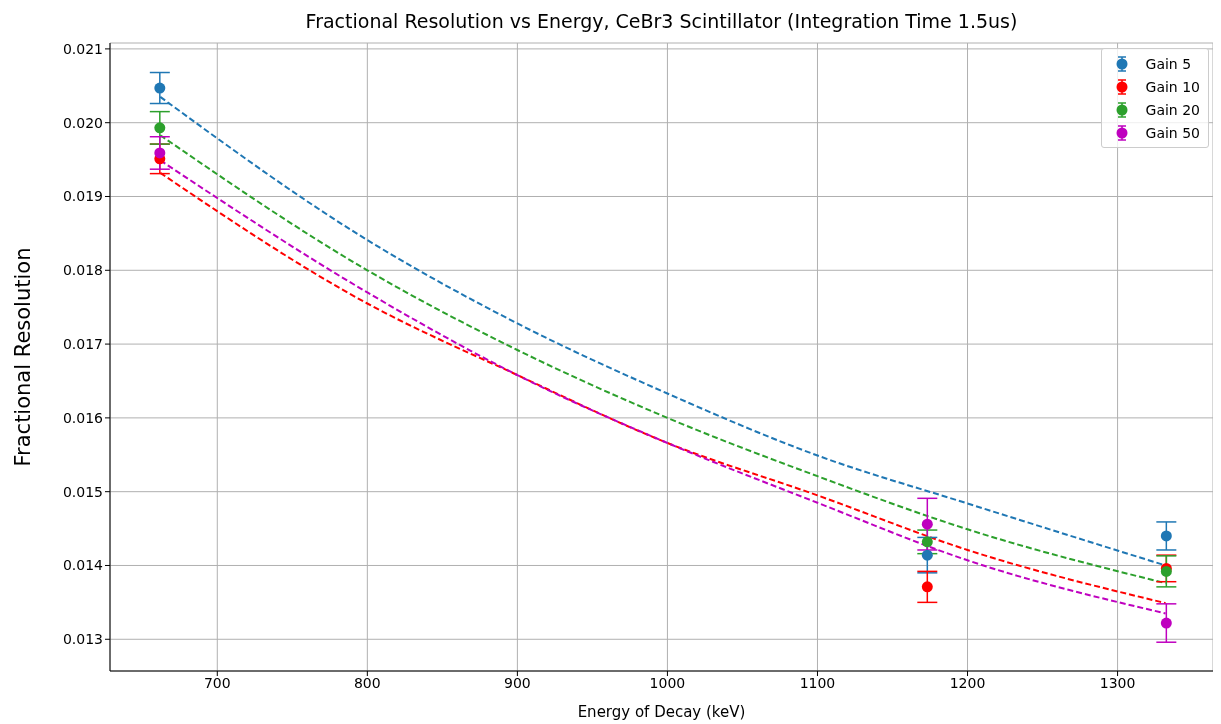  What do you see at coordinates (967, 682) in the screenshot?
I see `x-tick-label: 1200` at bounding box center [967, 682].